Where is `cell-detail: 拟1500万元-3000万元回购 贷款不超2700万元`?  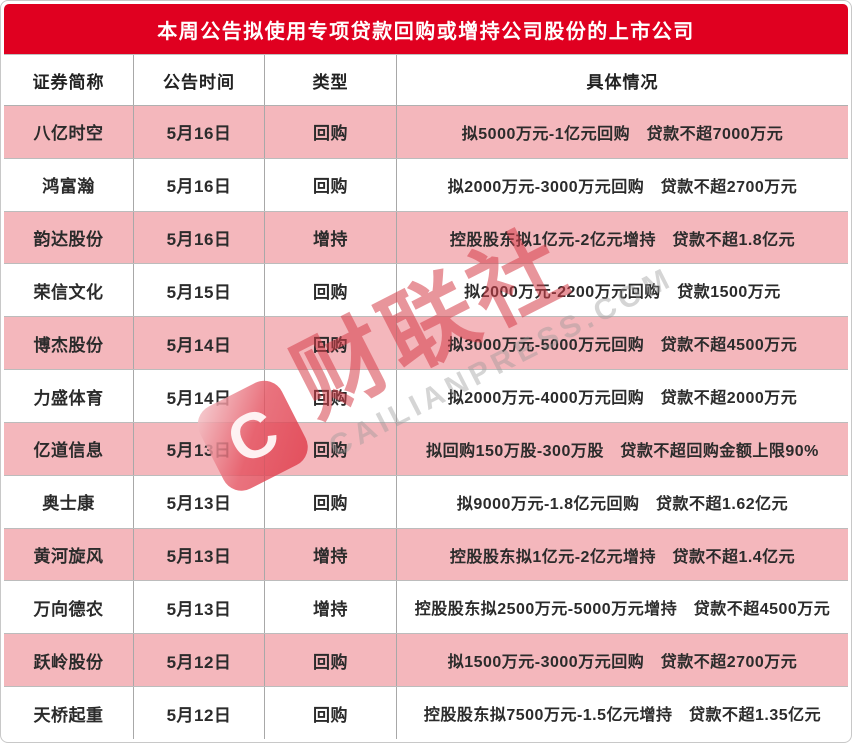 cell-detail: 拟1500万元-3000万元回购 贷款不超2700万元 is located at coordinates (622, 663).